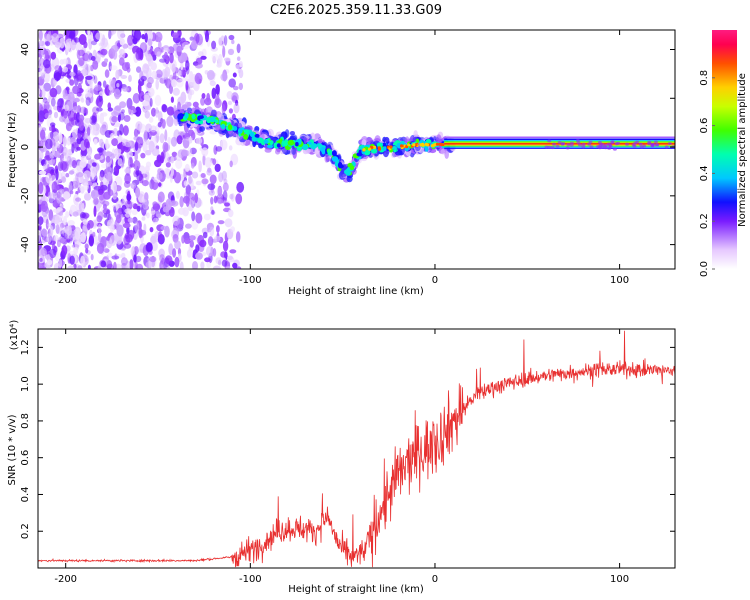 The width and height of the screenshot is (750, 600). I want to click on colorbar-ticks: 0.0 0.2 0.4 0.6 0.8, so click(707, 173).